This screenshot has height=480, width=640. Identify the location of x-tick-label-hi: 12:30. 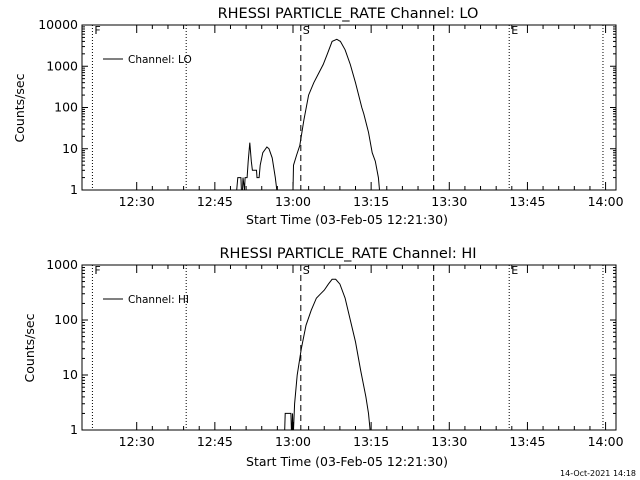
(137, 441).